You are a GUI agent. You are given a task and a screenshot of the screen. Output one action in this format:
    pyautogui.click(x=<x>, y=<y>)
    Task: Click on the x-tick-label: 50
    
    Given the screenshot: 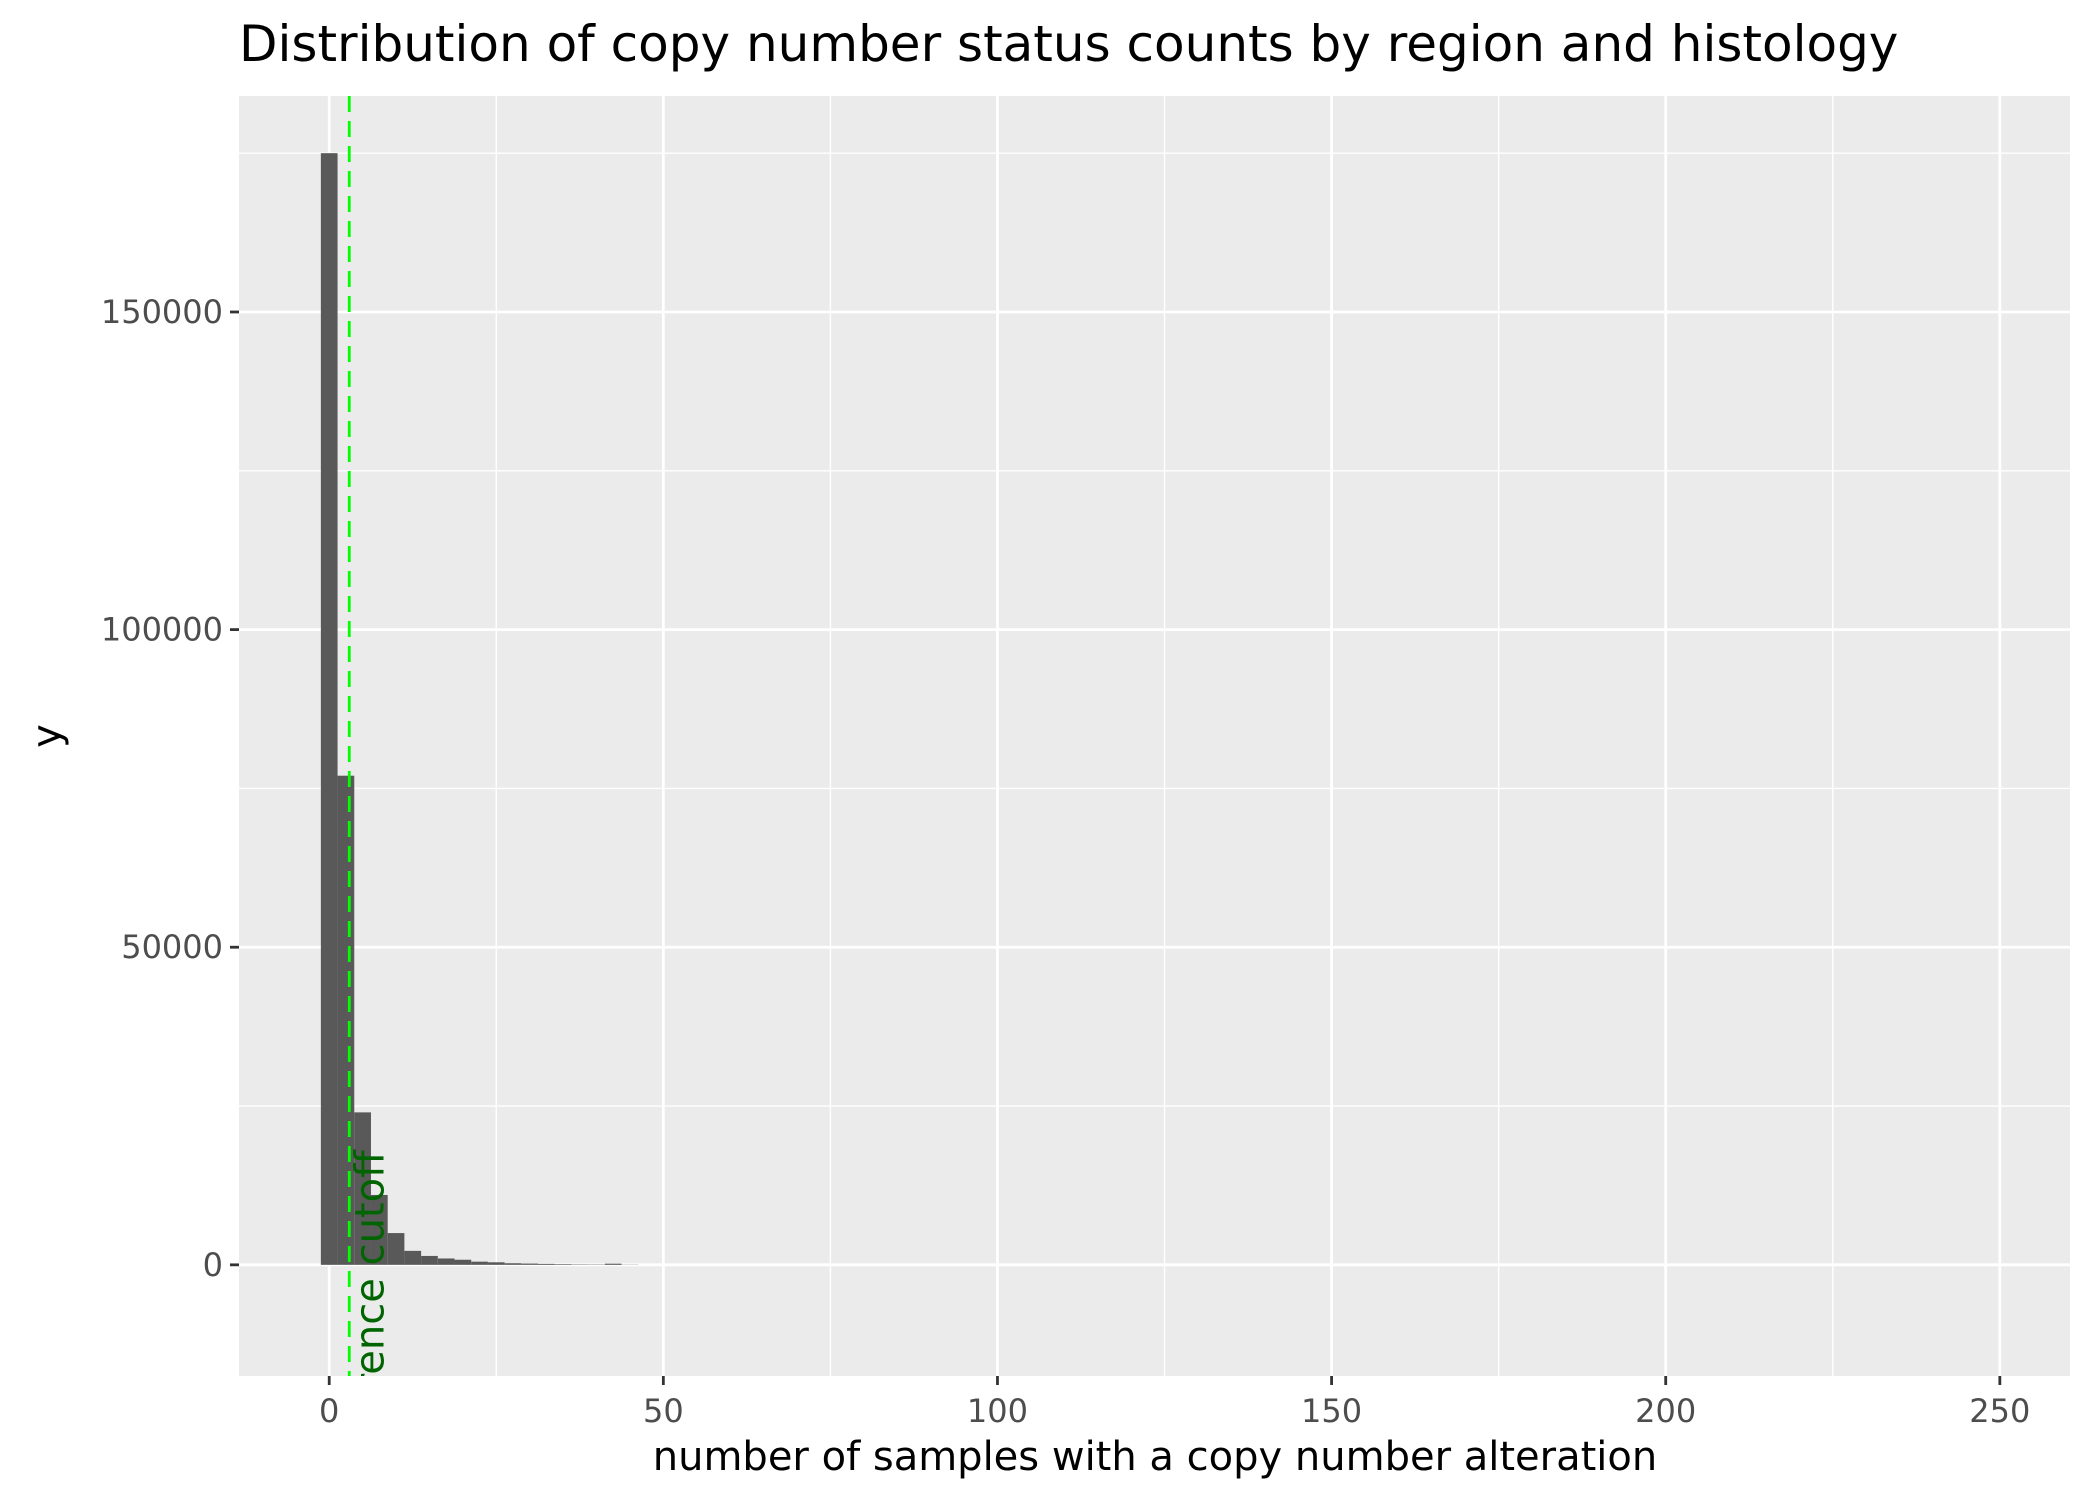 What is the action you would take?
    pyautogui.click(x=663, y=1411)
    